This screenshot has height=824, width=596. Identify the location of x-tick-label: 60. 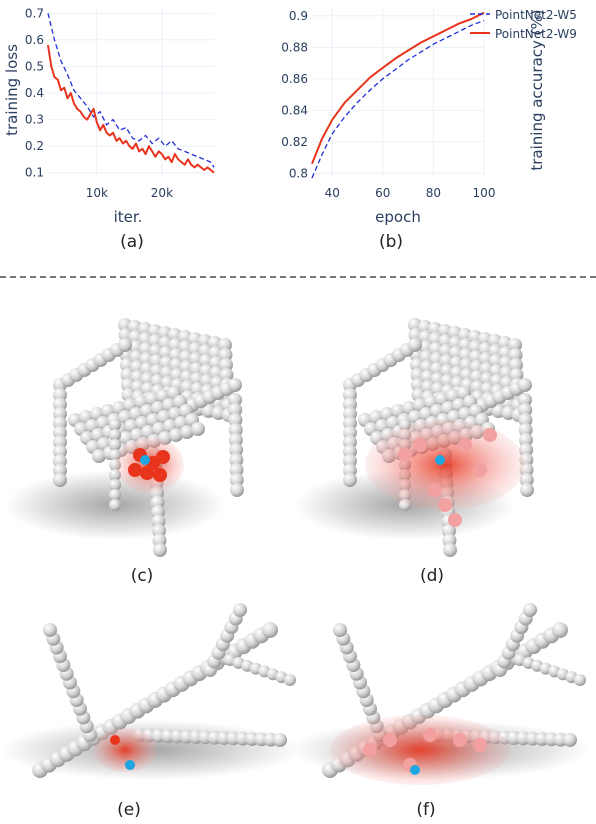
(382, 193).